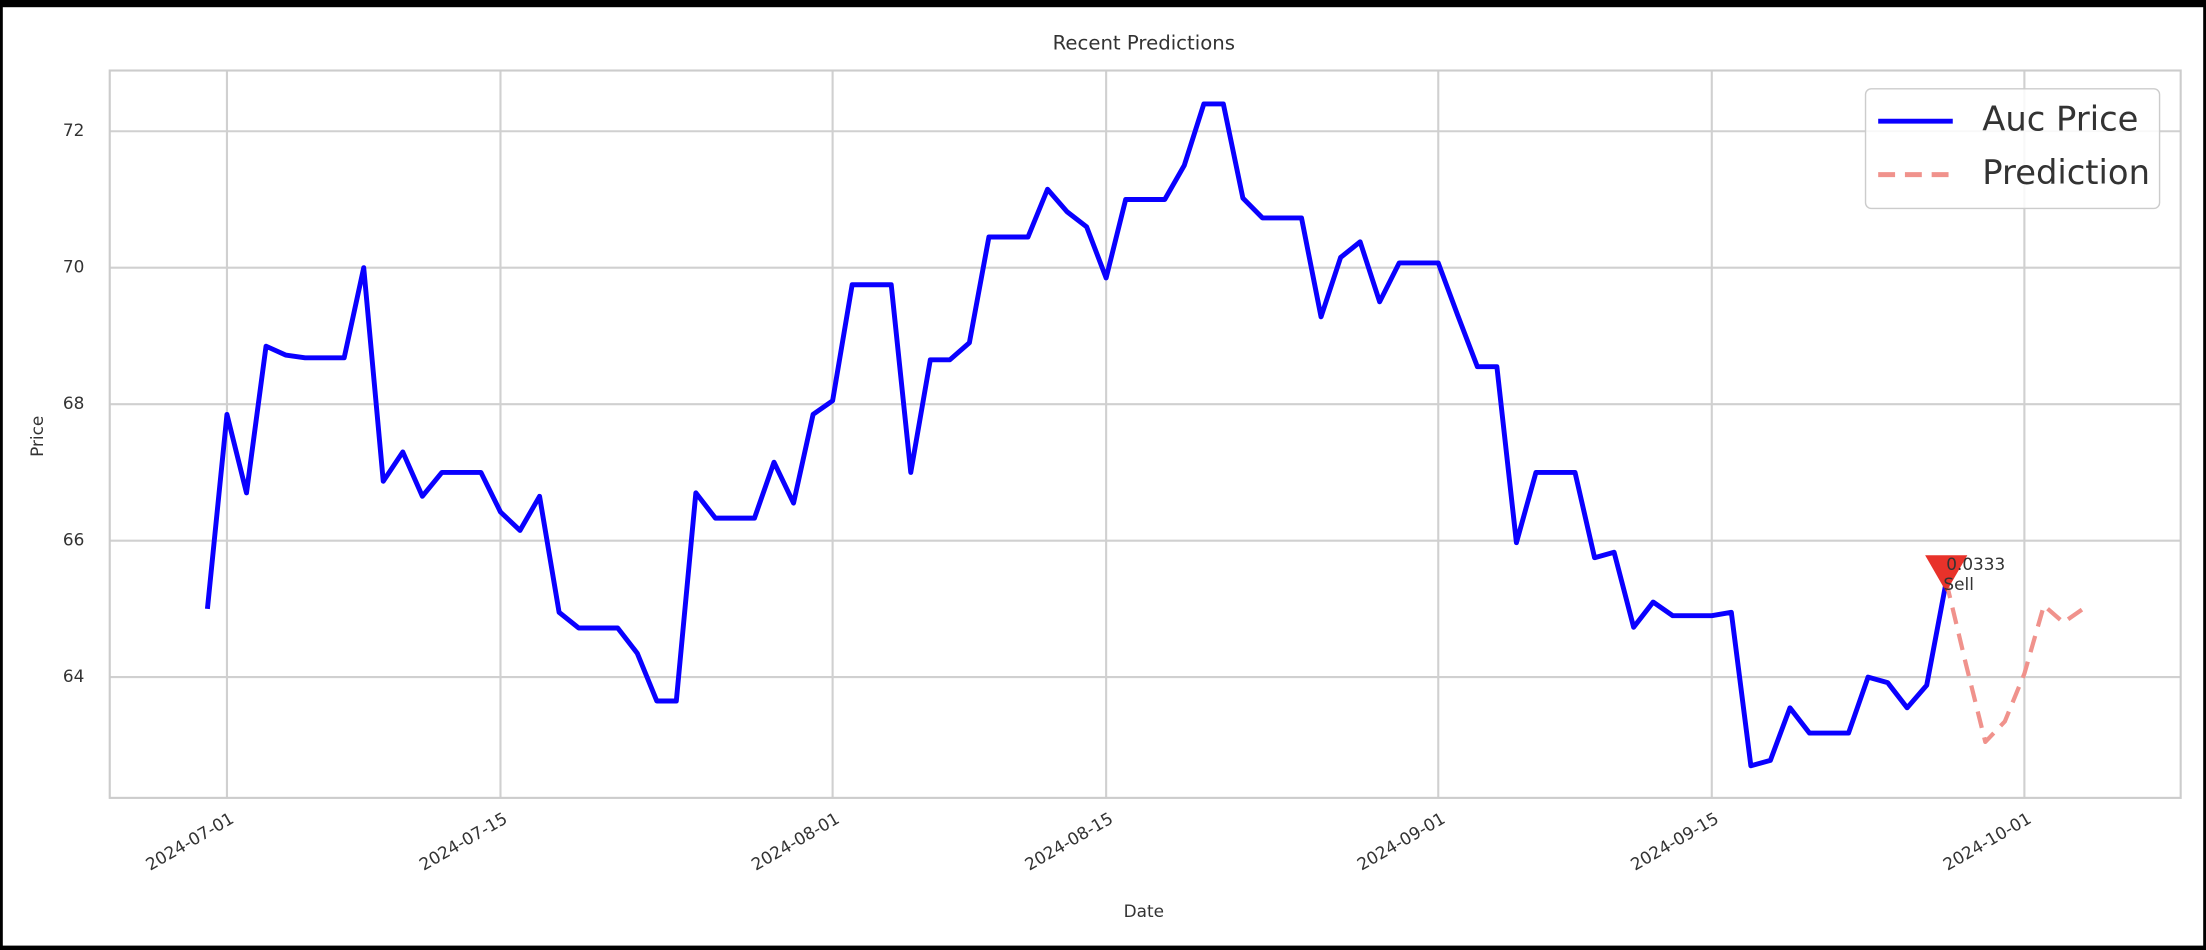 The image size is (2206, 950). Describe the element at coordinates (2066, 172) in the screenshot. I see `legend-label: Prediction` at that location.